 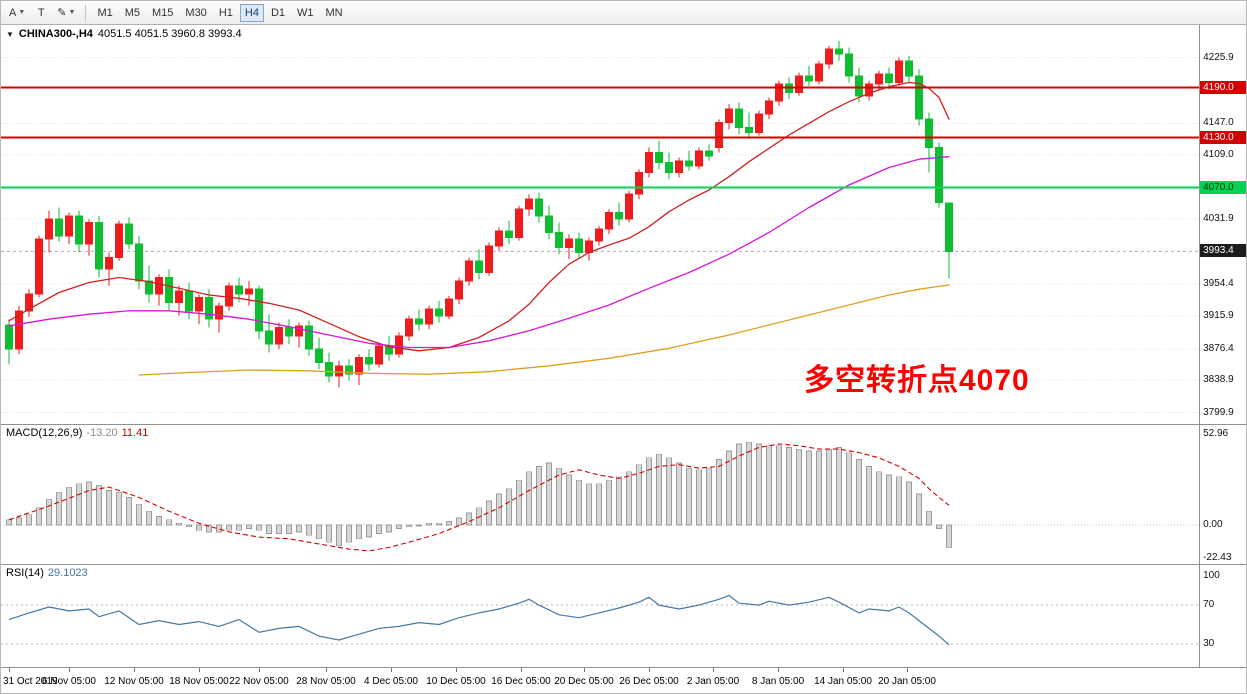 What do you see at coordinates (195, 13) in the screenshot?
I see `timeframe-m30-button: M30` at bounding box center [195, 13].